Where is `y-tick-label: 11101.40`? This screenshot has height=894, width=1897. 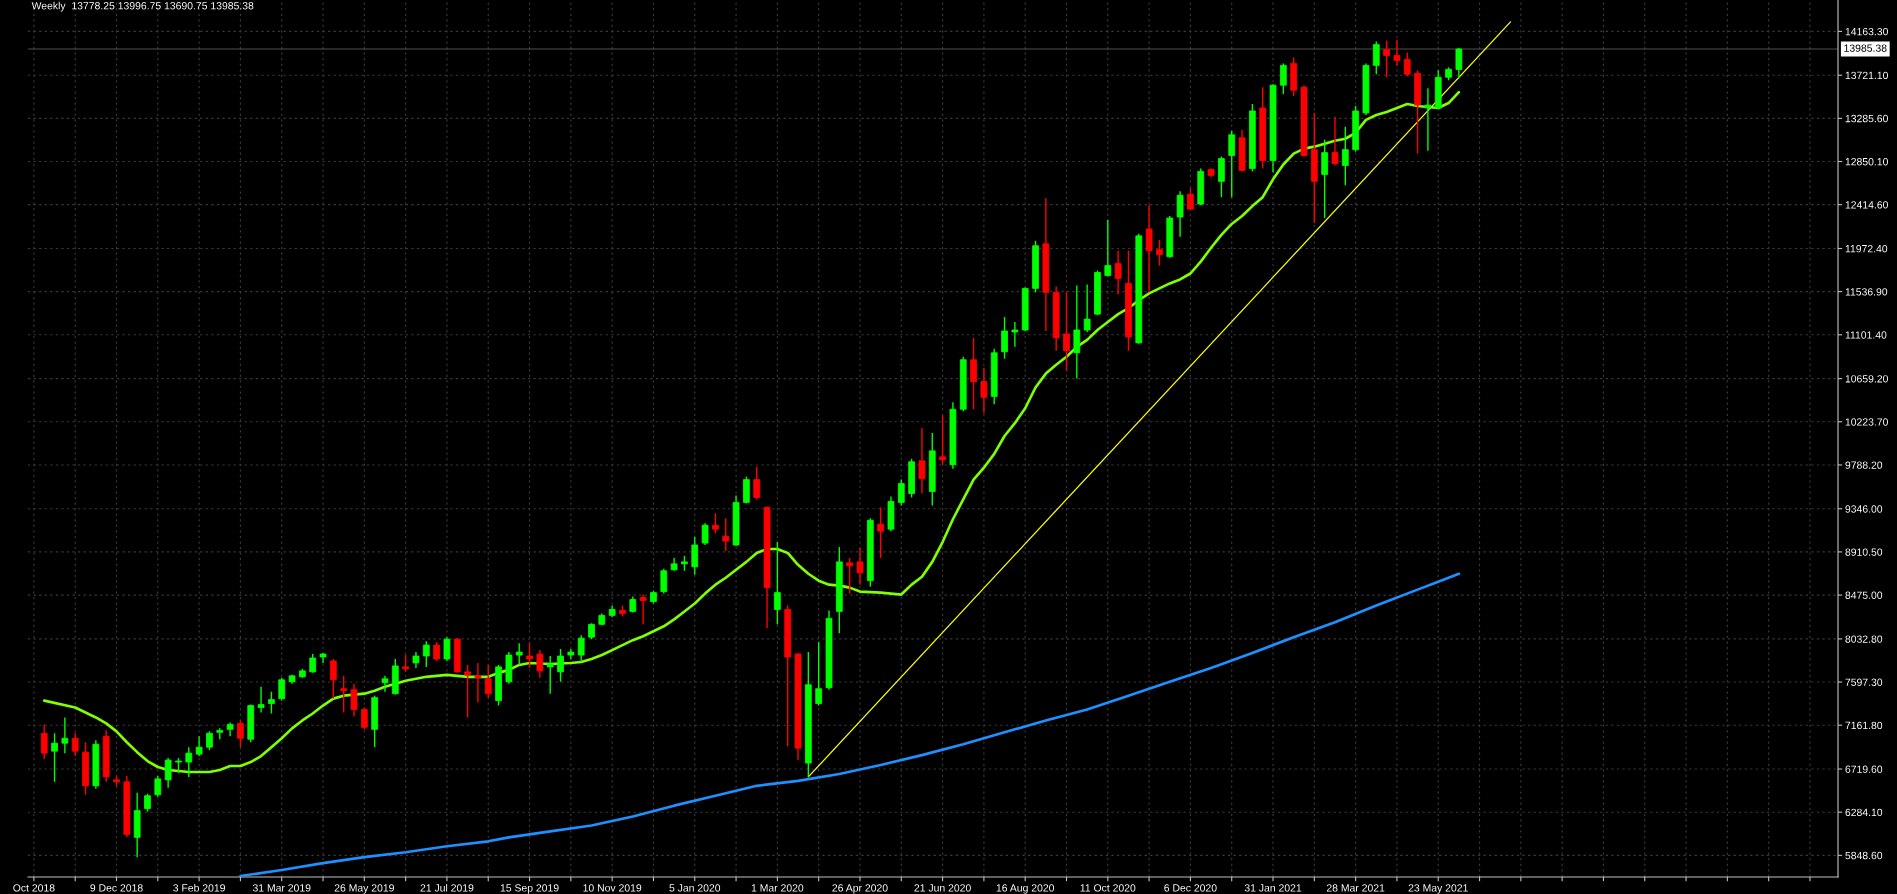 y-tick-label: 11101.40 is located at coordinates (1866, 335).